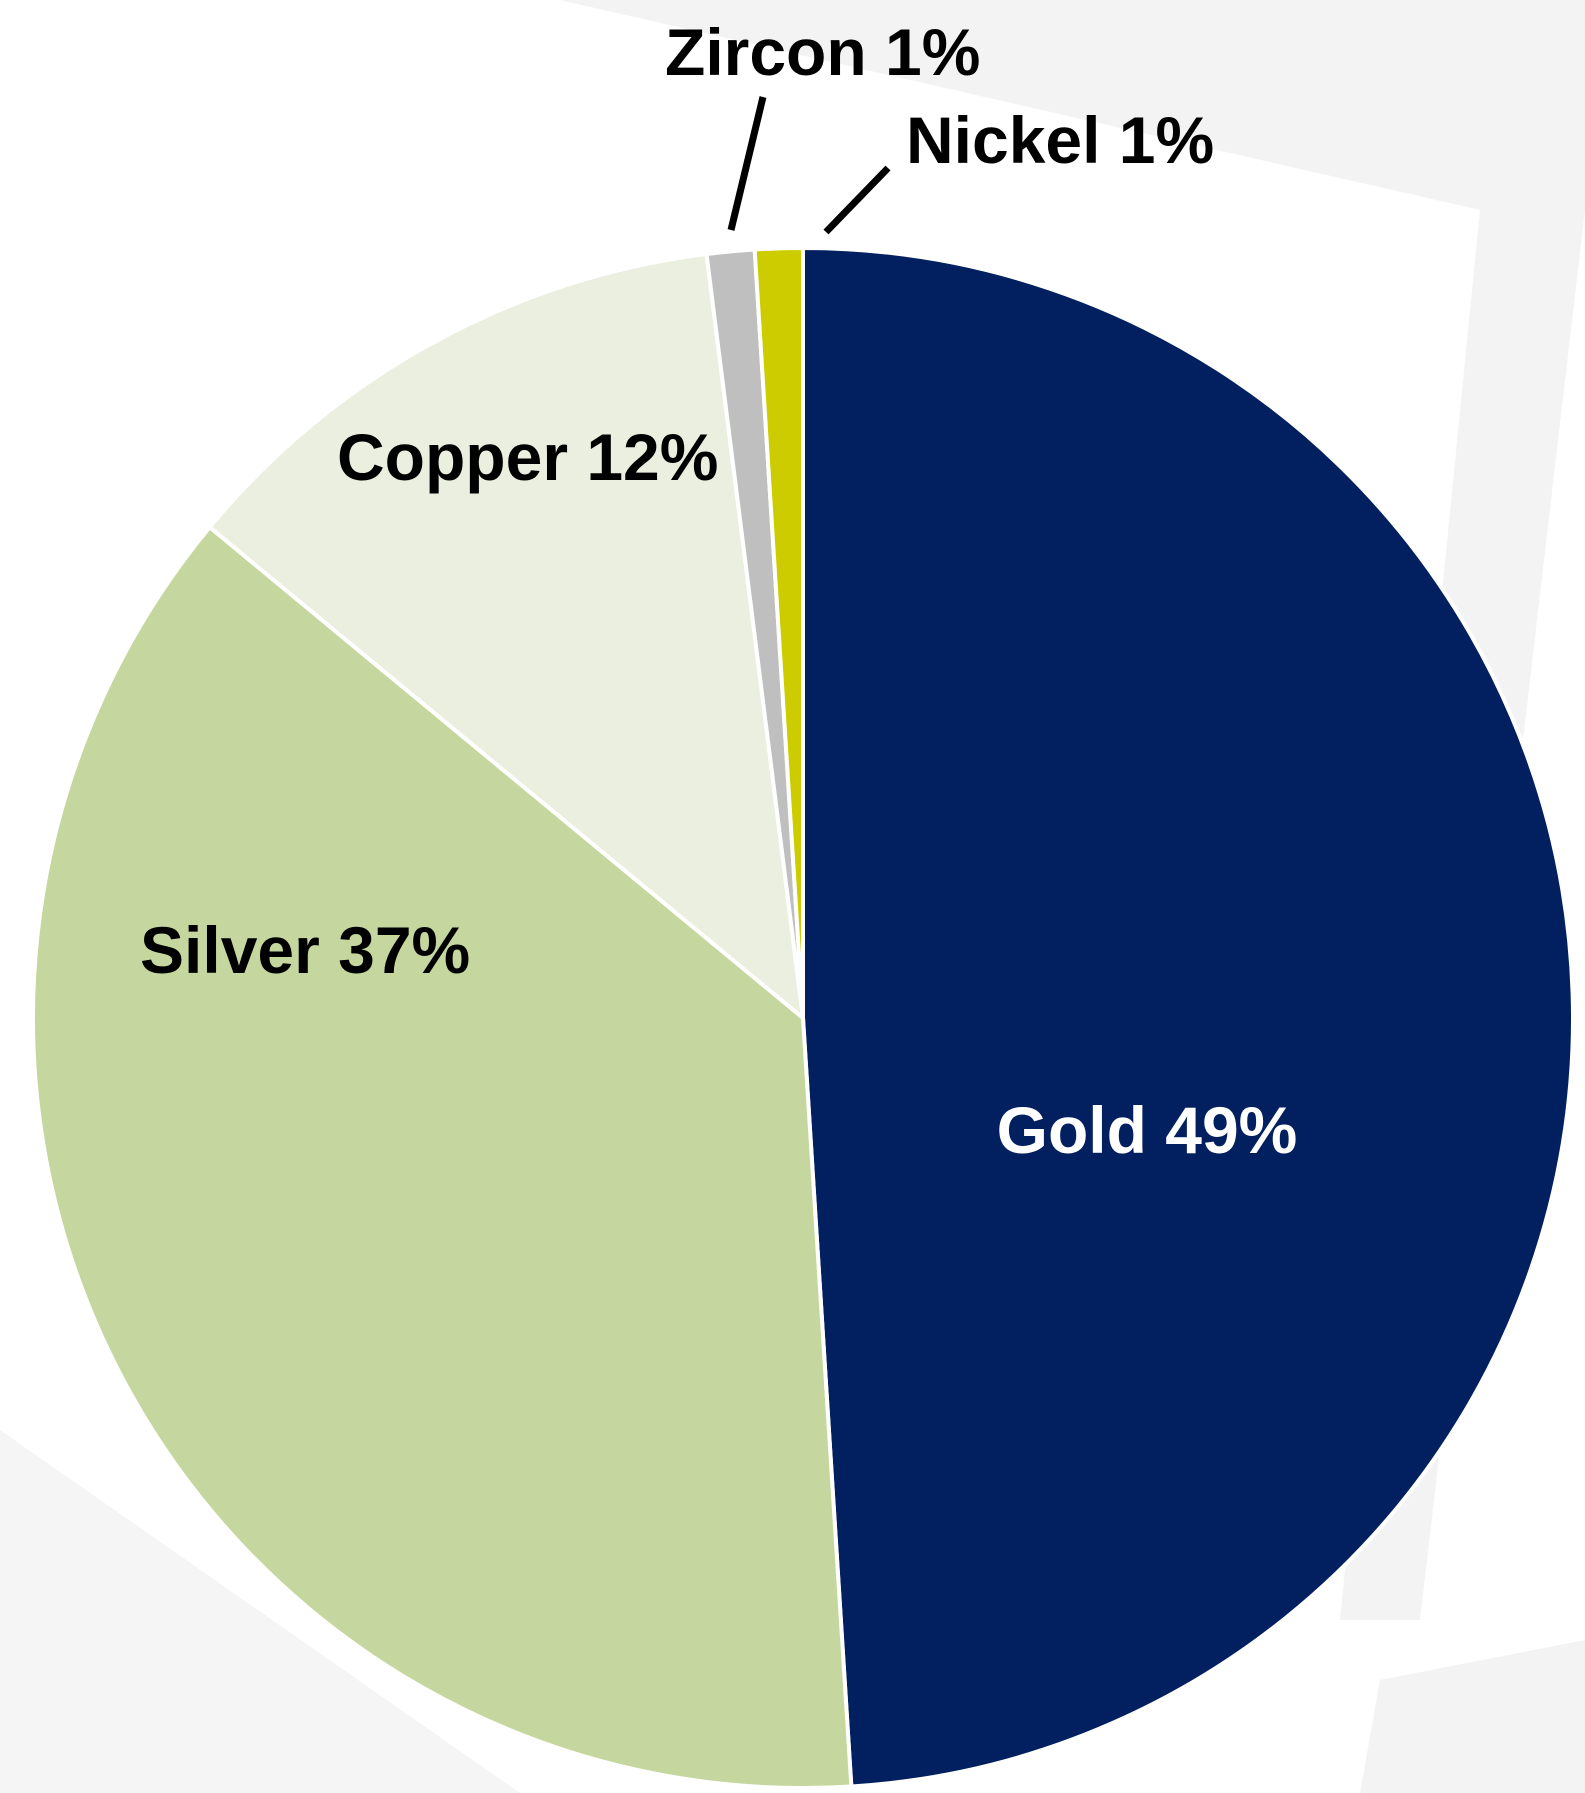  I want to click on label-copper: Copper 12%, so click(527, 457).